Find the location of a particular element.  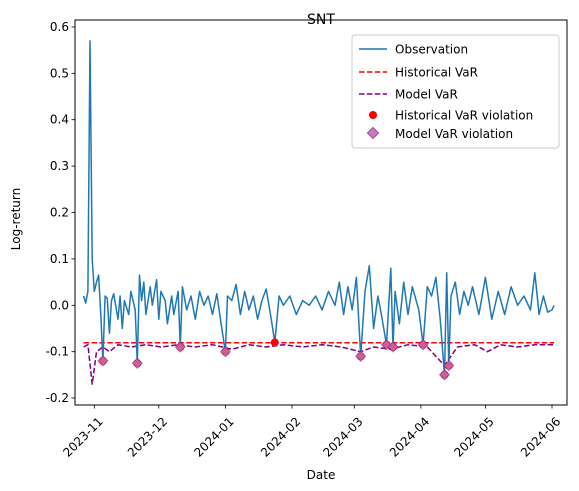

y-tick-label: 0.6 is located at coordinates (59, 27).